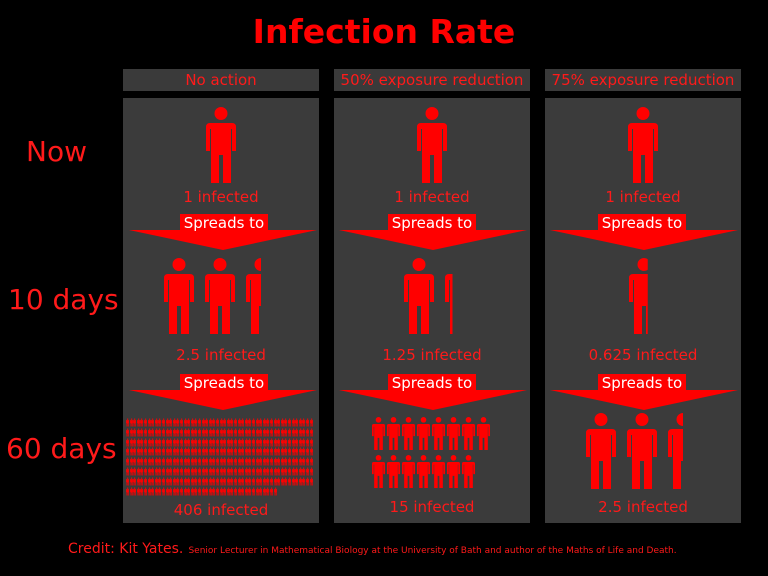 The width and height of the screenshot is (768, 576). What do you see at coordinates (643, 355) in the screenshot?
I see `infected-10-days-75-reduction: 0.625 infected` at bounding box center [643, 355].